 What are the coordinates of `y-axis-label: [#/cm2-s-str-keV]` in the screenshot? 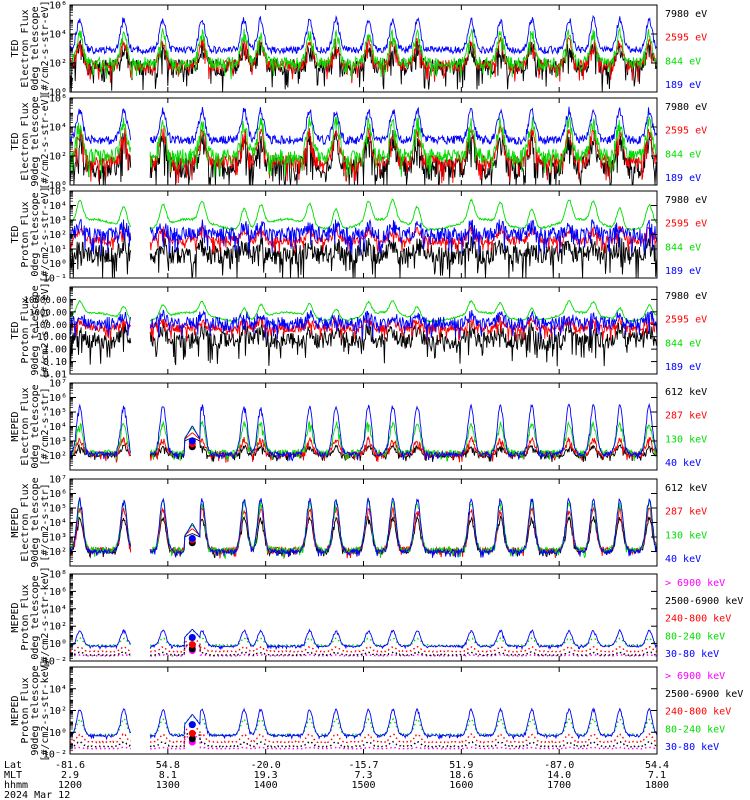 It's located at (45, 617).